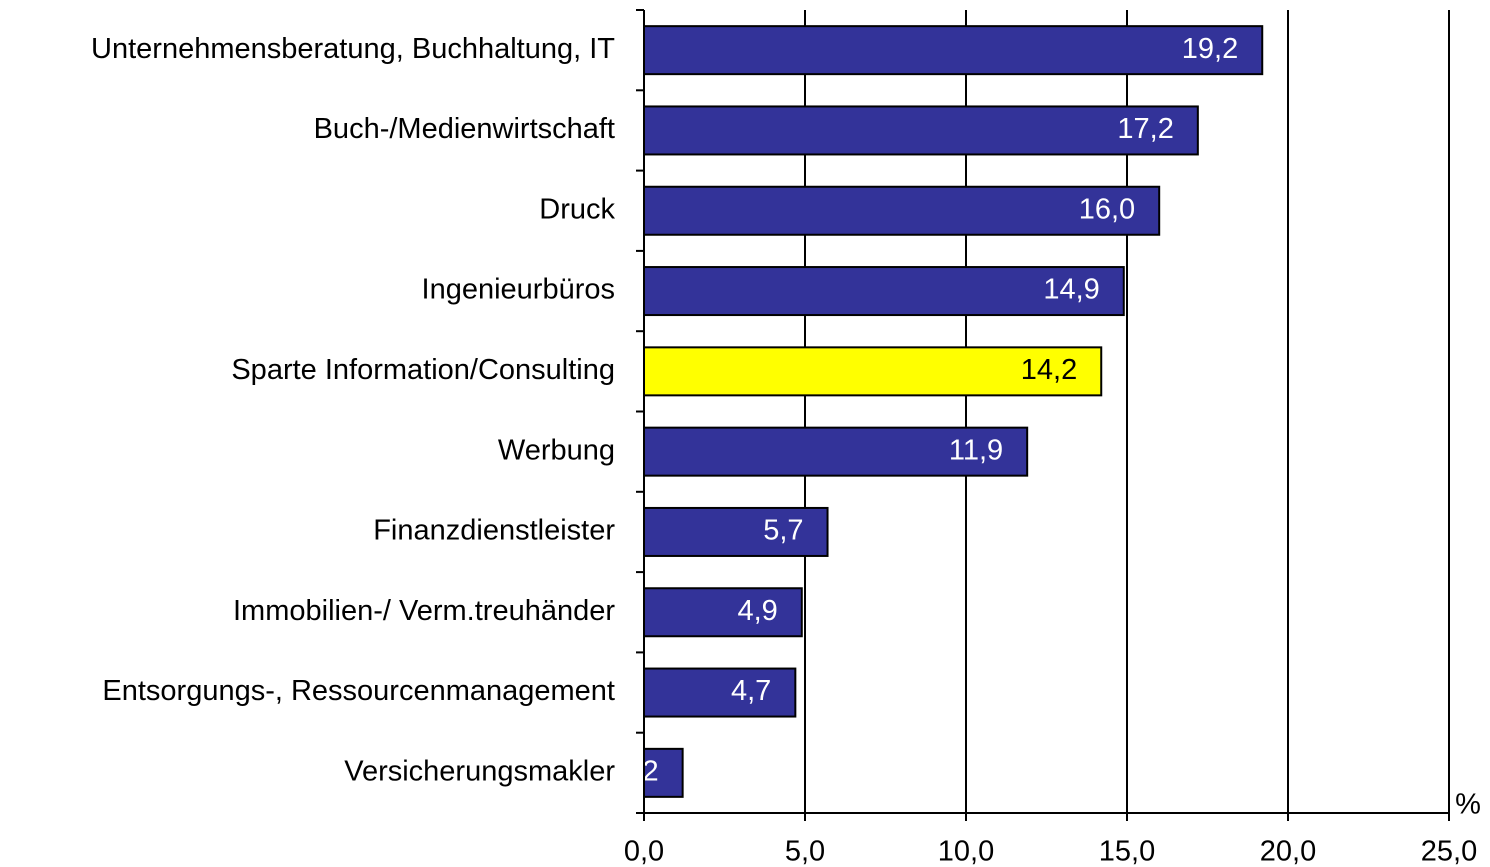 This screenshot has width=1490, height=867. What do you see at coordinates (518, 290) in the screenshot?
I see `y-tick-label: Ingenieurbüros` at bounding box center [518, 290].